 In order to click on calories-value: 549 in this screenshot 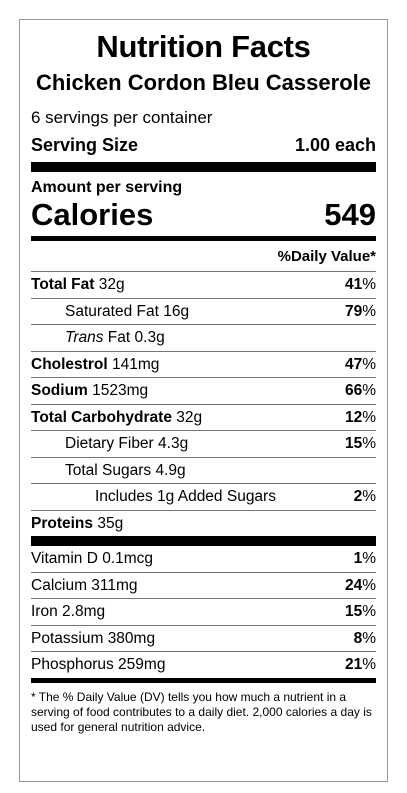, I will do `click(350, 214)`.